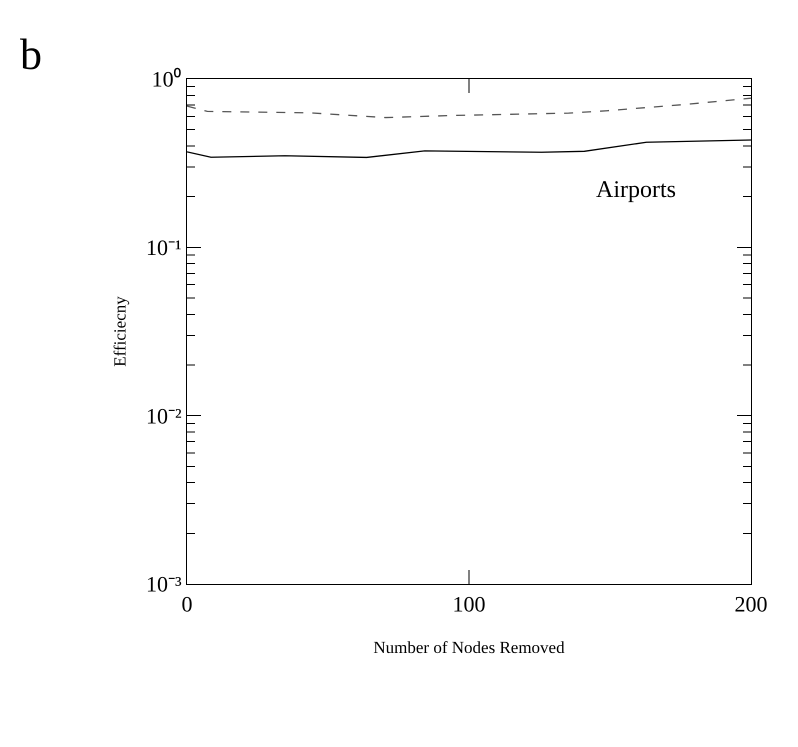 The image size is (798, 747). I want to click on y-axis-title: Efficiecny, so click(120, 331).